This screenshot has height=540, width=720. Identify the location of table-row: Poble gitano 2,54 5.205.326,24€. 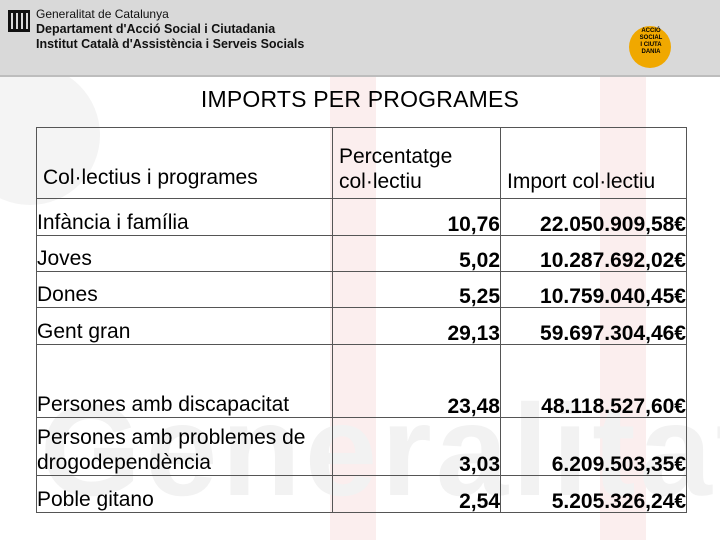
(361, 494).